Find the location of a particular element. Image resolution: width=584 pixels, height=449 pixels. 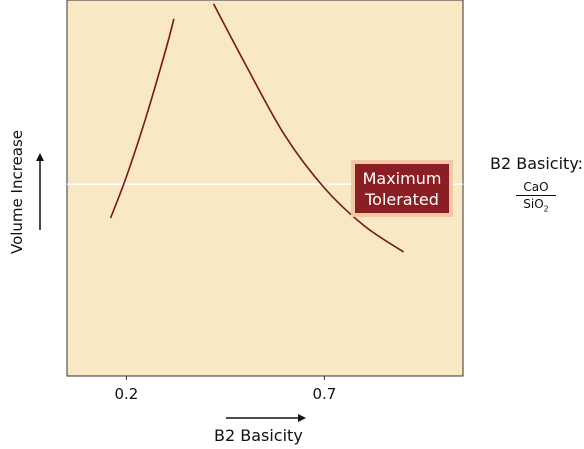

basicity-fraction: CaO SiO2 is located at coordinates (536, 196).